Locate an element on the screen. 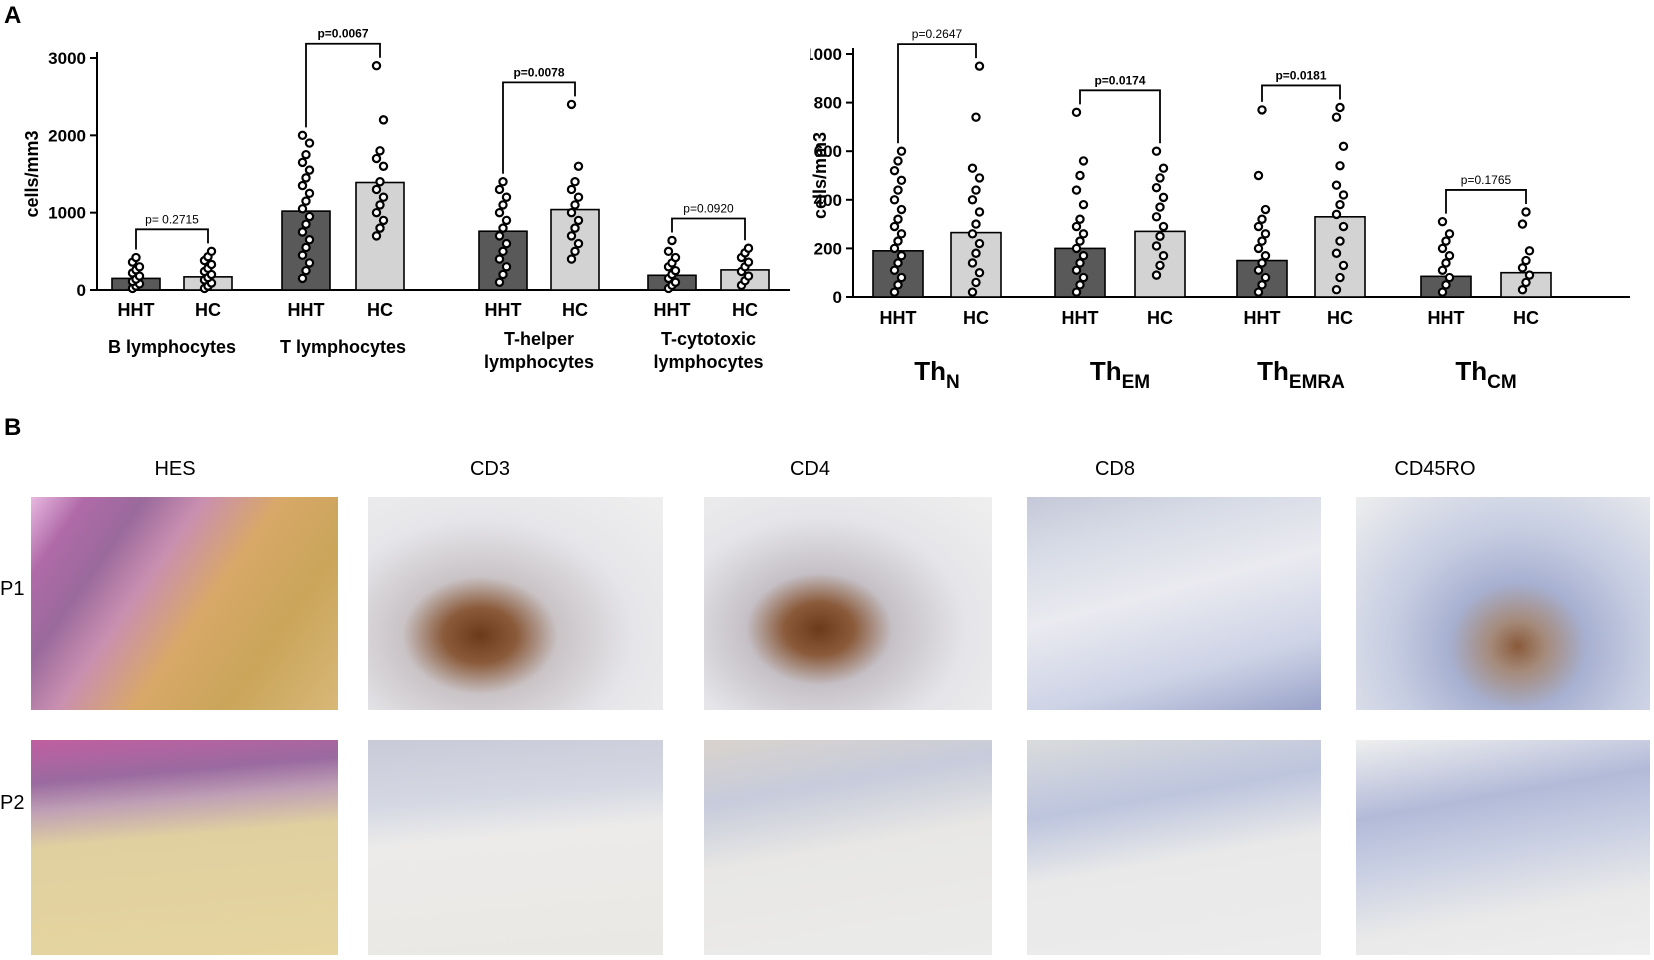 The image size is (1654, 960). micrograph-cd8-p1 is located at coordinates (1174, 603).